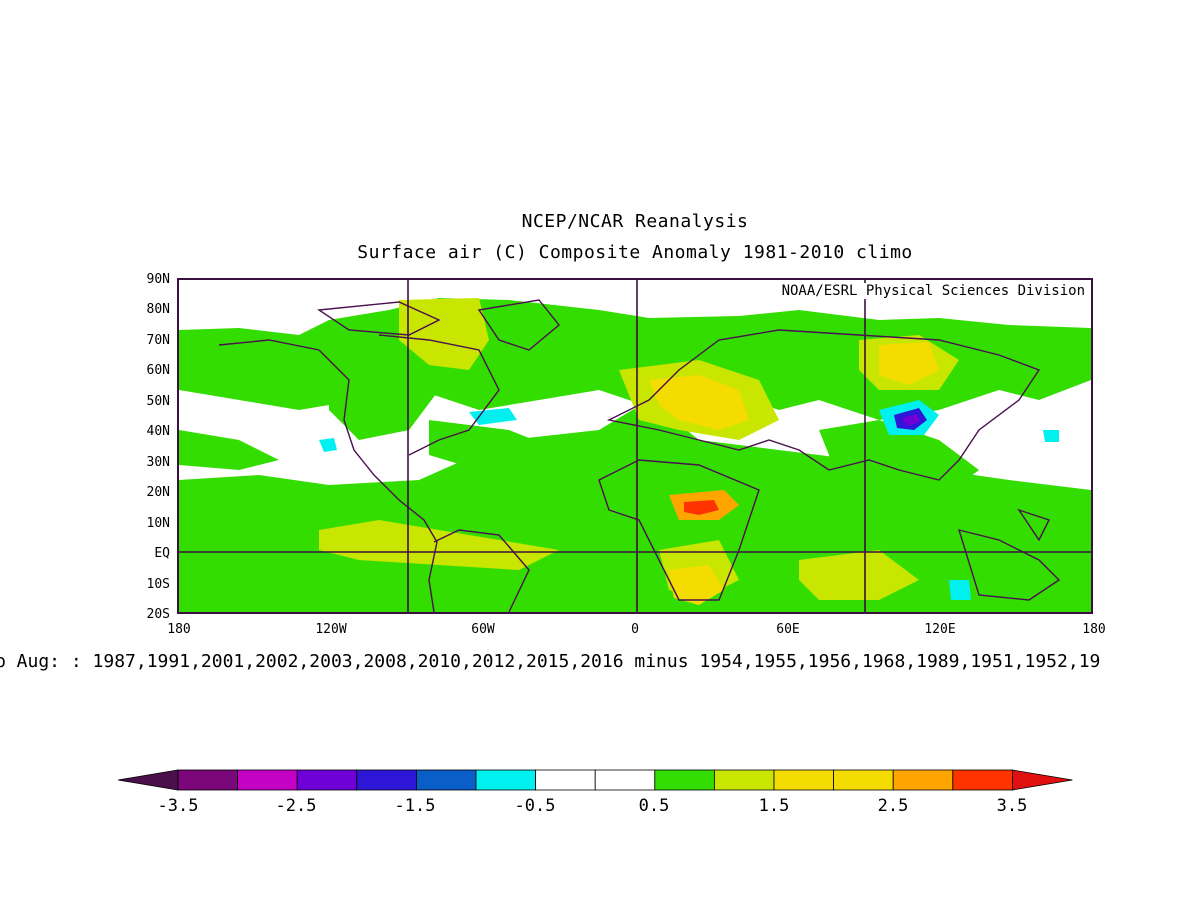  What do you see at coordinates (635, 629) in the screenshot?
I see `lon-label-0: 0` at bounding box center [635, 629].